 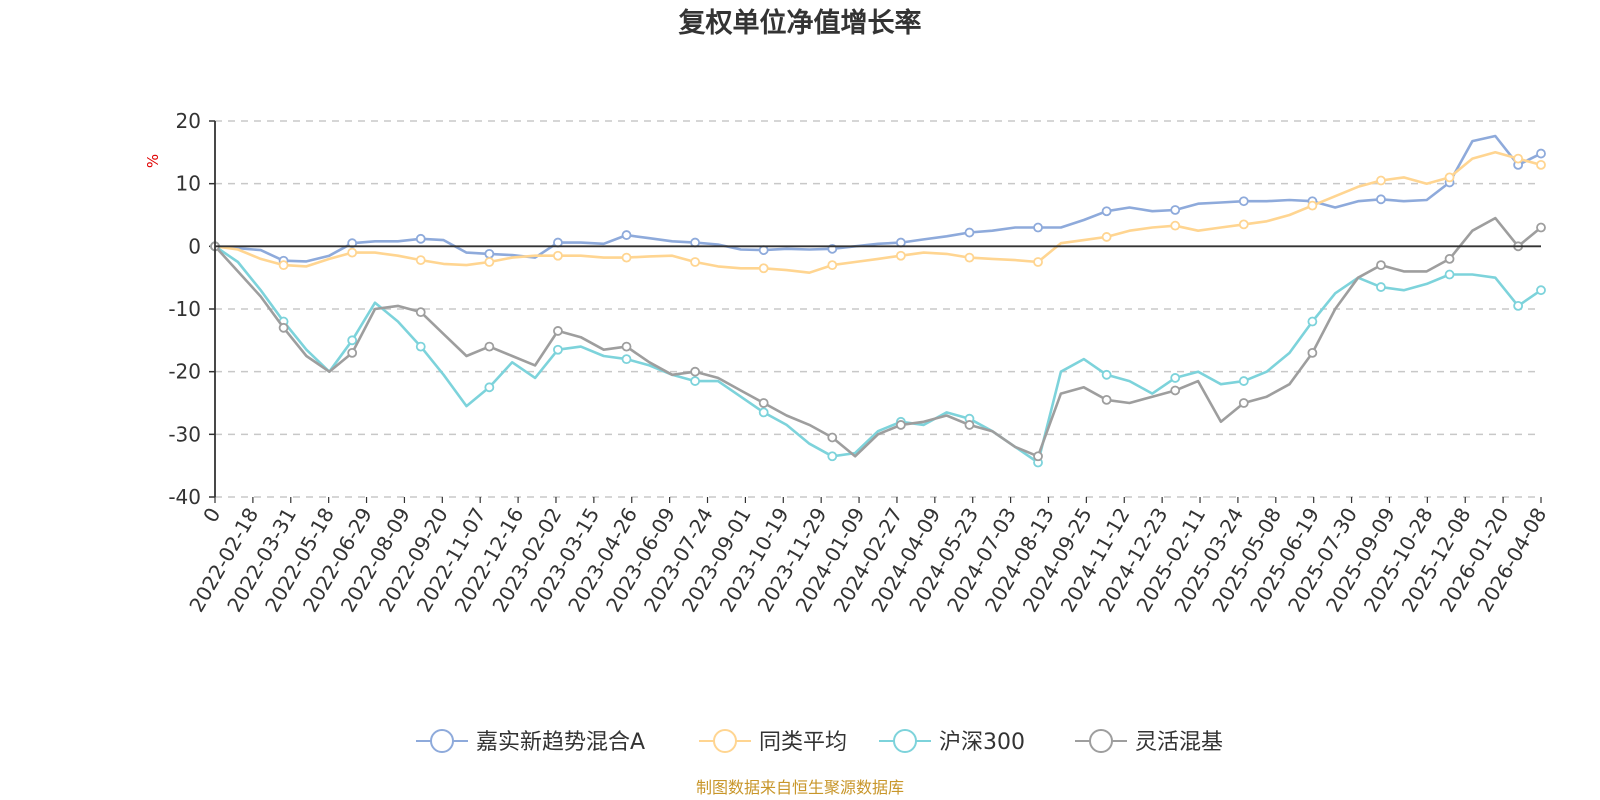 What do you see at coordinates (184, 309) in the screenshot?
I see `y-tick-label: -10` at bounding box center [184, 309].